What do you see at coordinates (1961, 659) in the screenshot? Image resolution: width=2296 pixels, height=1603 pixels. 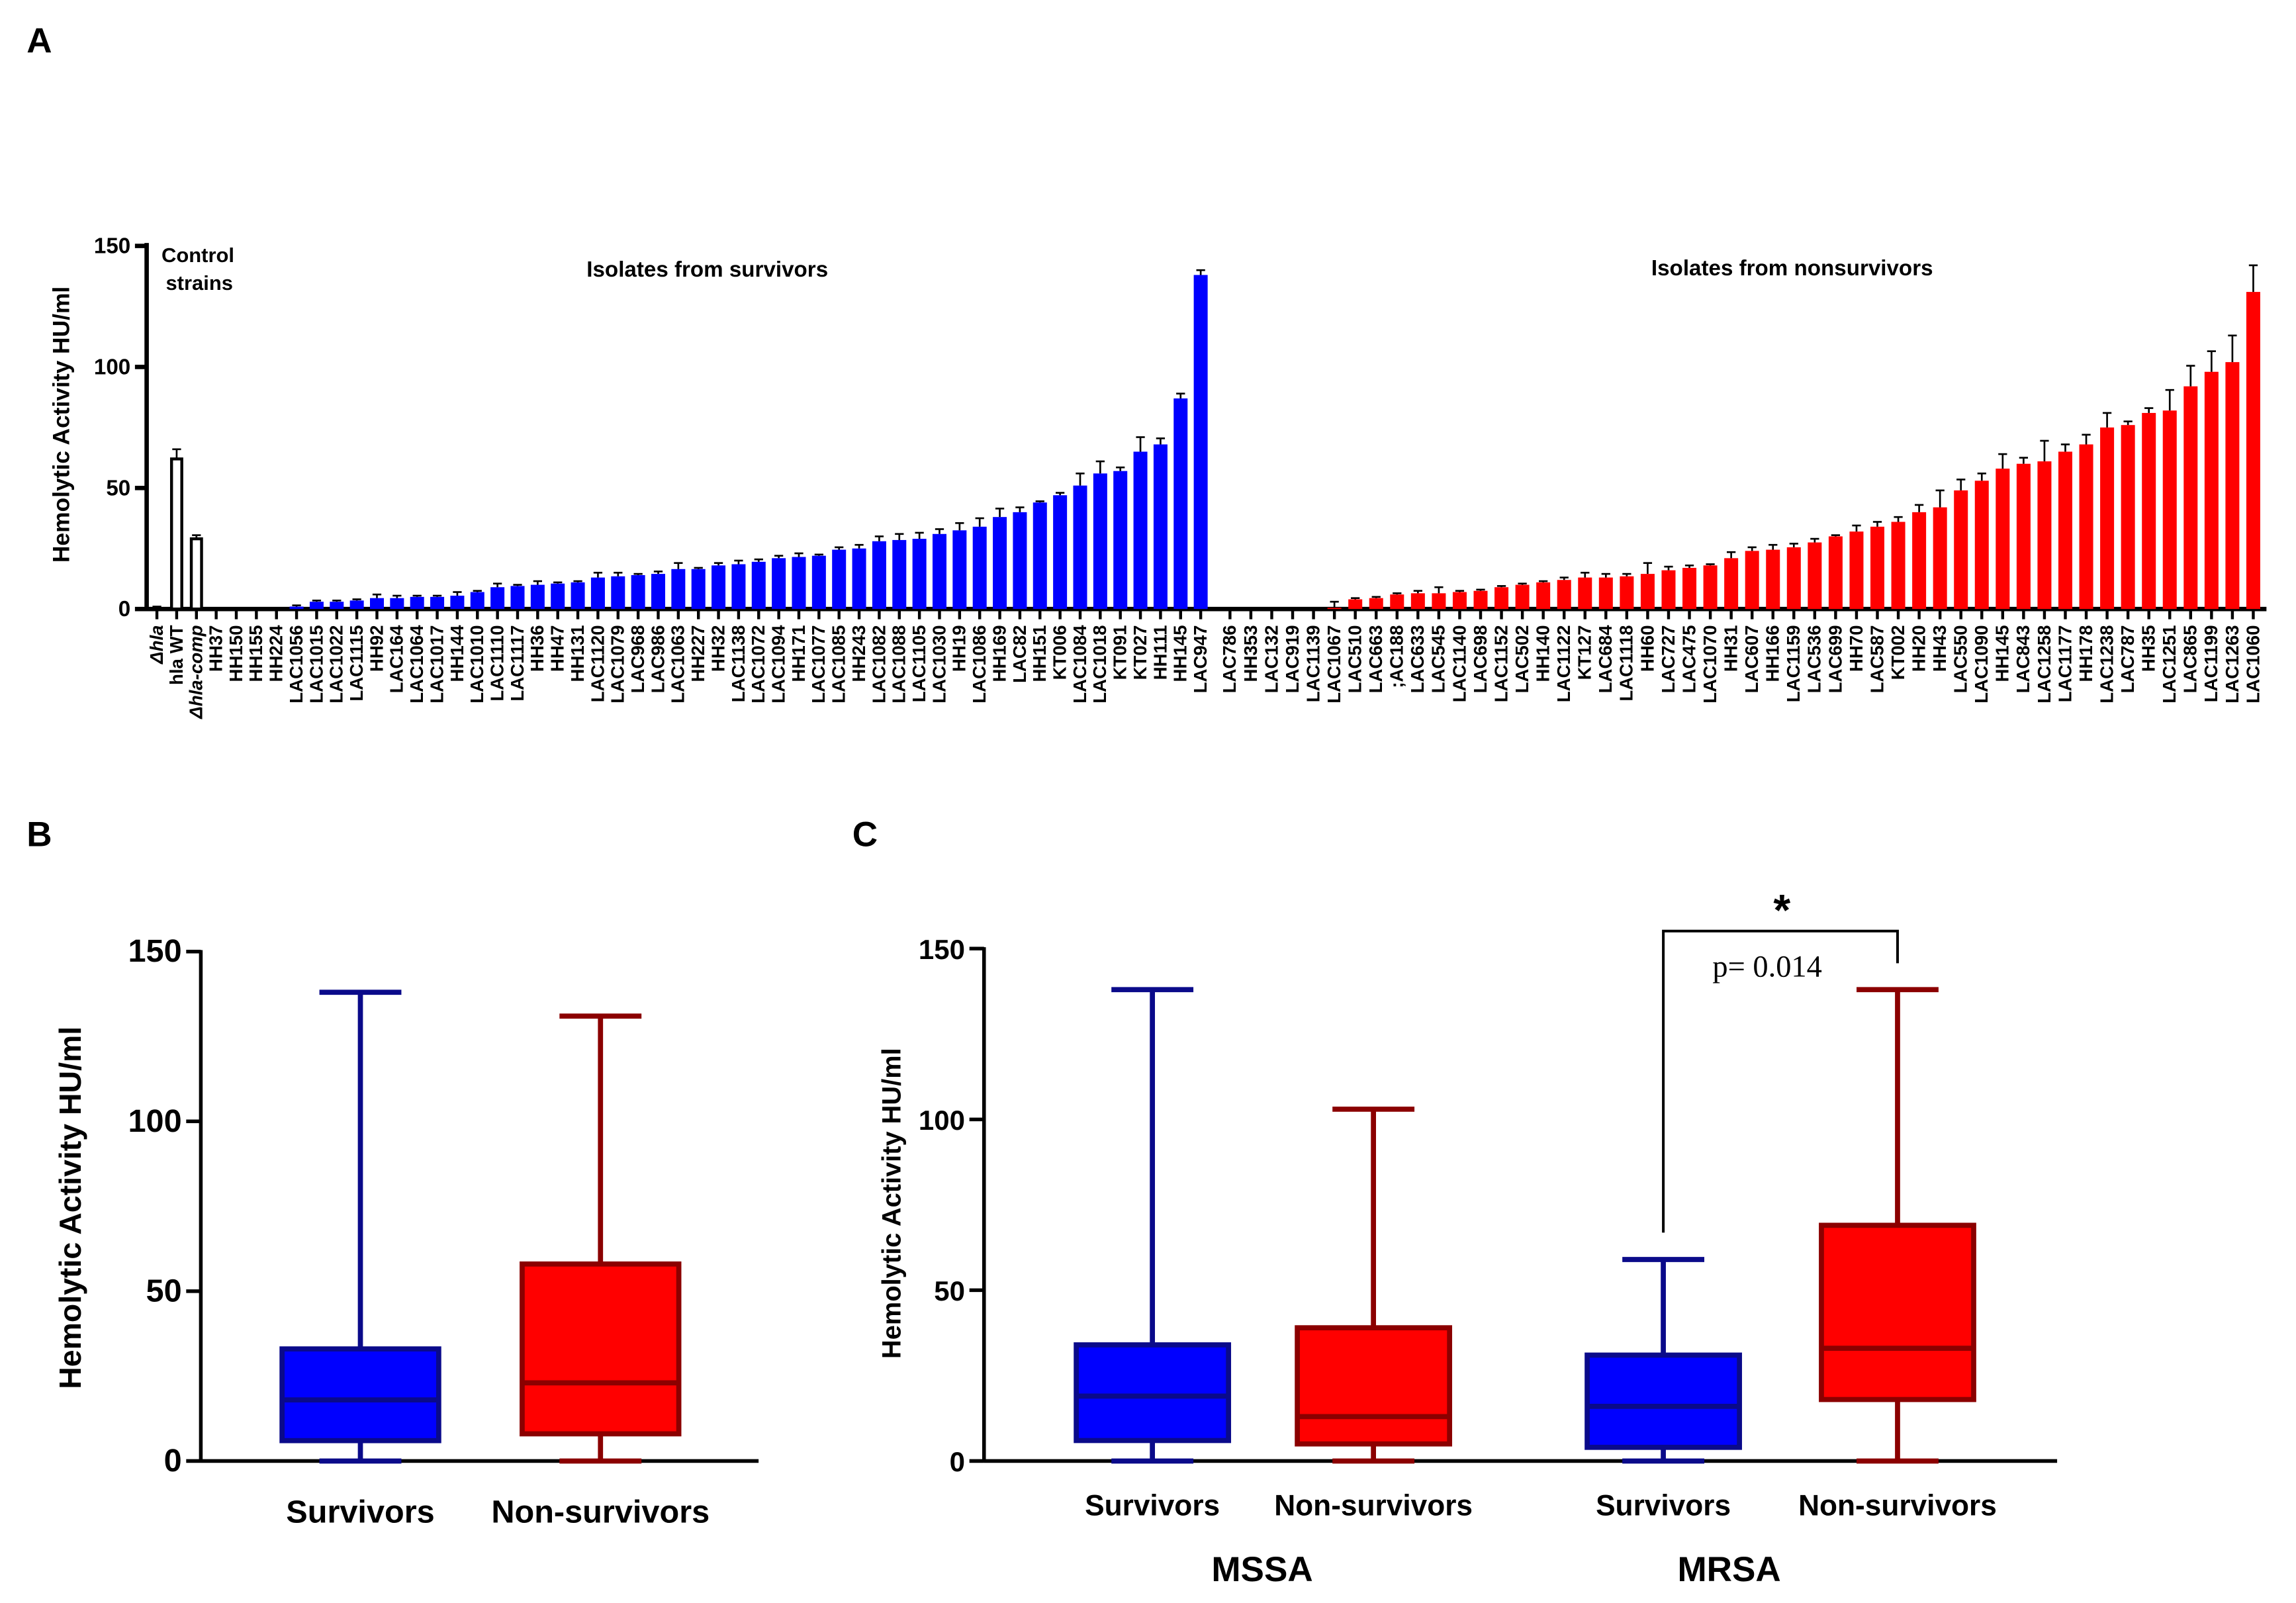 I see `x-tick-label: LAC550` at bounding box center [1961, 659].